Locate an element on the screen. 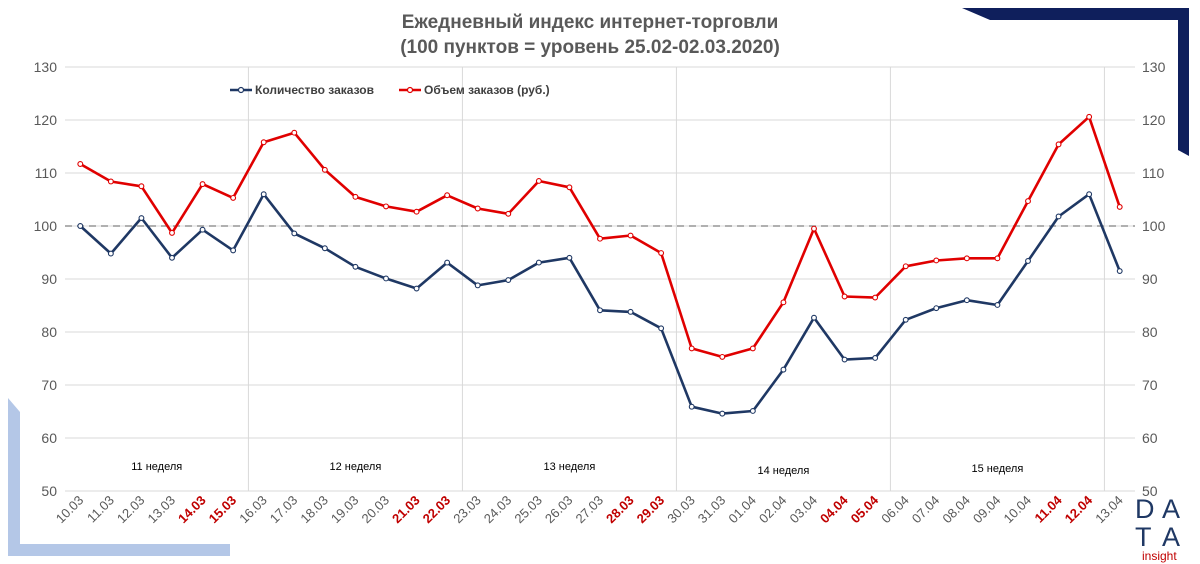  y-tick-right-50: 50 is located at coordinates (1150, 491).